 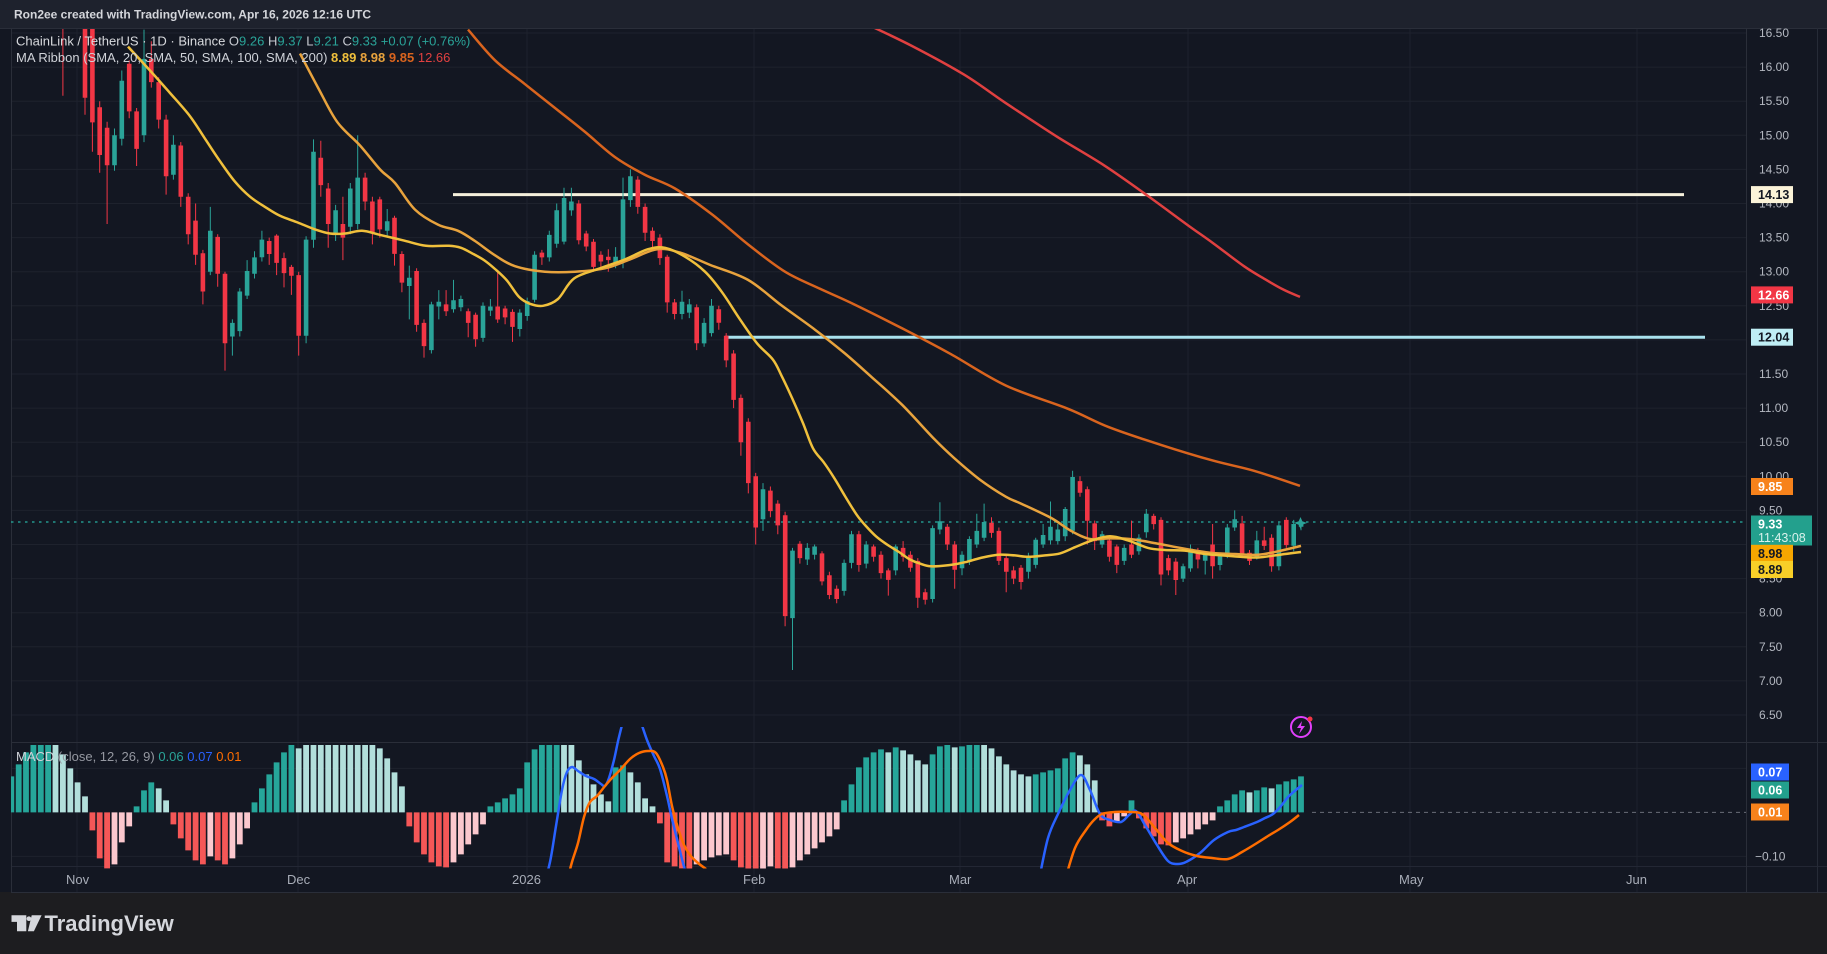 What do you see at coordinates (129, 756) in the screenshot?
I see `svg-text:MACD (close, 12, 26, 9) 0.06 0: MACD (close, 12, 26, 9) 0.06 0.07 0.01` at bounding box center [129, 756].